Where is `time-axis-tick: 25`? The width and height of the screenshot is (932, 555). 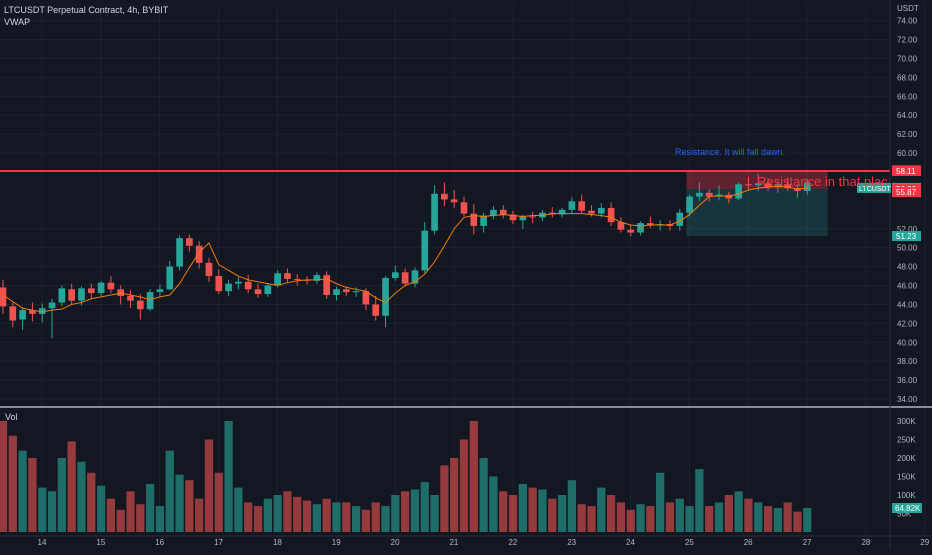 time-axis-tick: 25 is located at coordinates (689, 542).